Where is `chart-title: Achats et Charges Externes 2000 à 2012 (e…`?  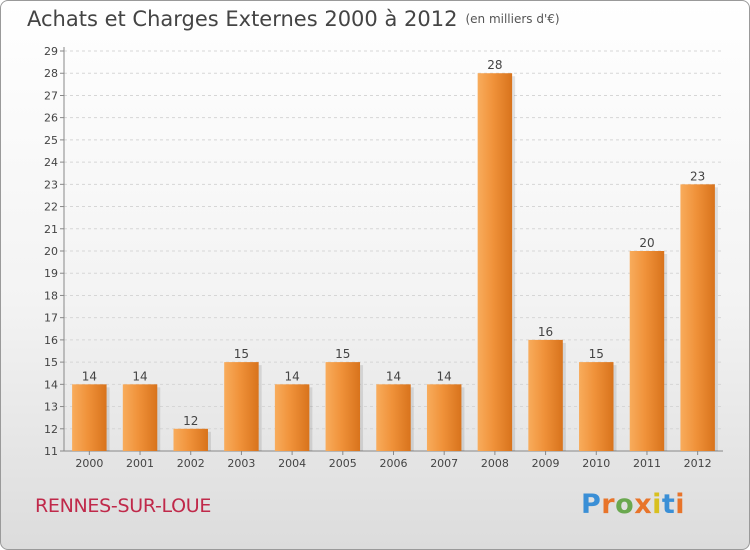
chart-title: Achats et Charges Externes 2000 à 2012 (e… is located at coordinates (293, 19).